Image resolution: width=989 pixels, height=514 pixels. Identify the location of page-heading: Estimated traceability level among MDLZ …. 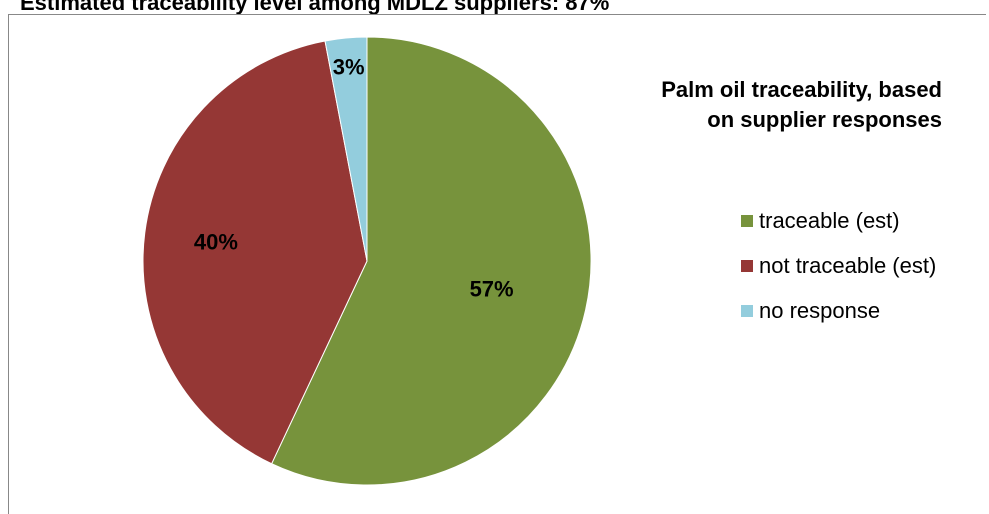
(315, 7).